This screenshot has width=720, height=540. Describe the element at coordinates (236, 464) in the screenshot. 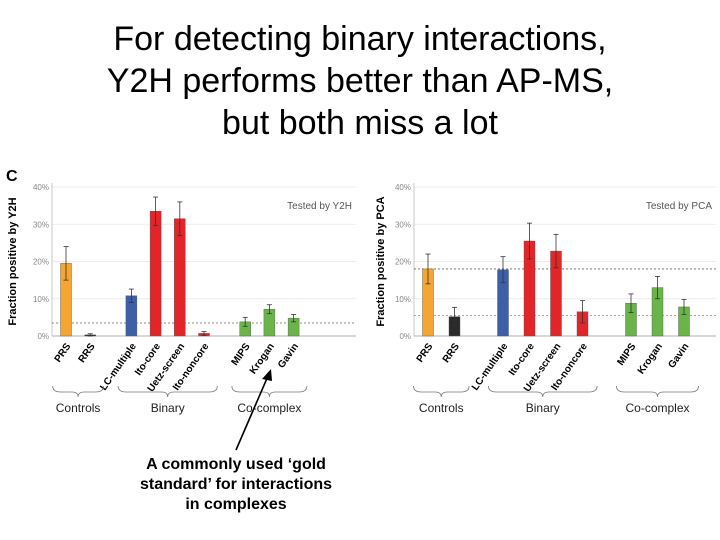

I see `note-line: A commonly used ‘gold` at that location.